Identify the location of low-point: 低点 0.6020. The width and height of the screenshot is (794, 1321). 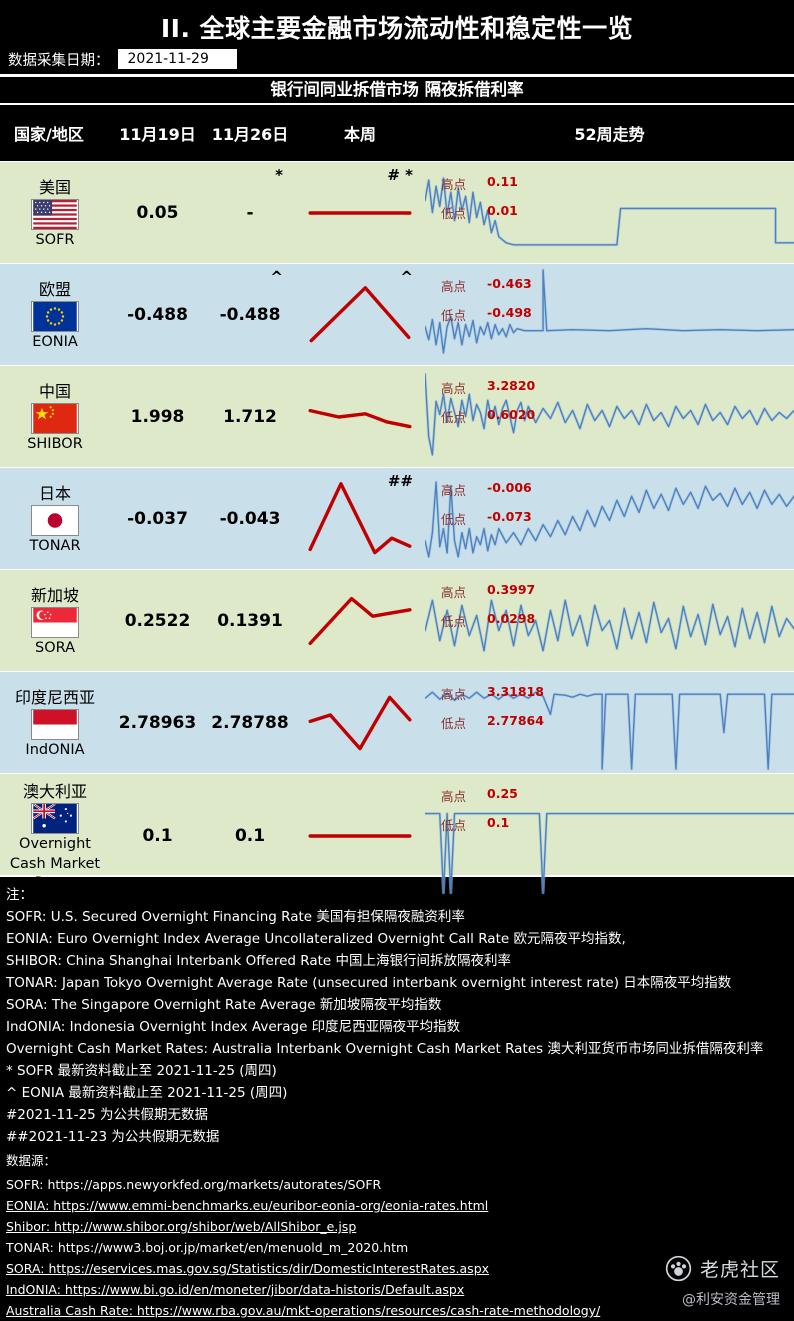
(488, 416).